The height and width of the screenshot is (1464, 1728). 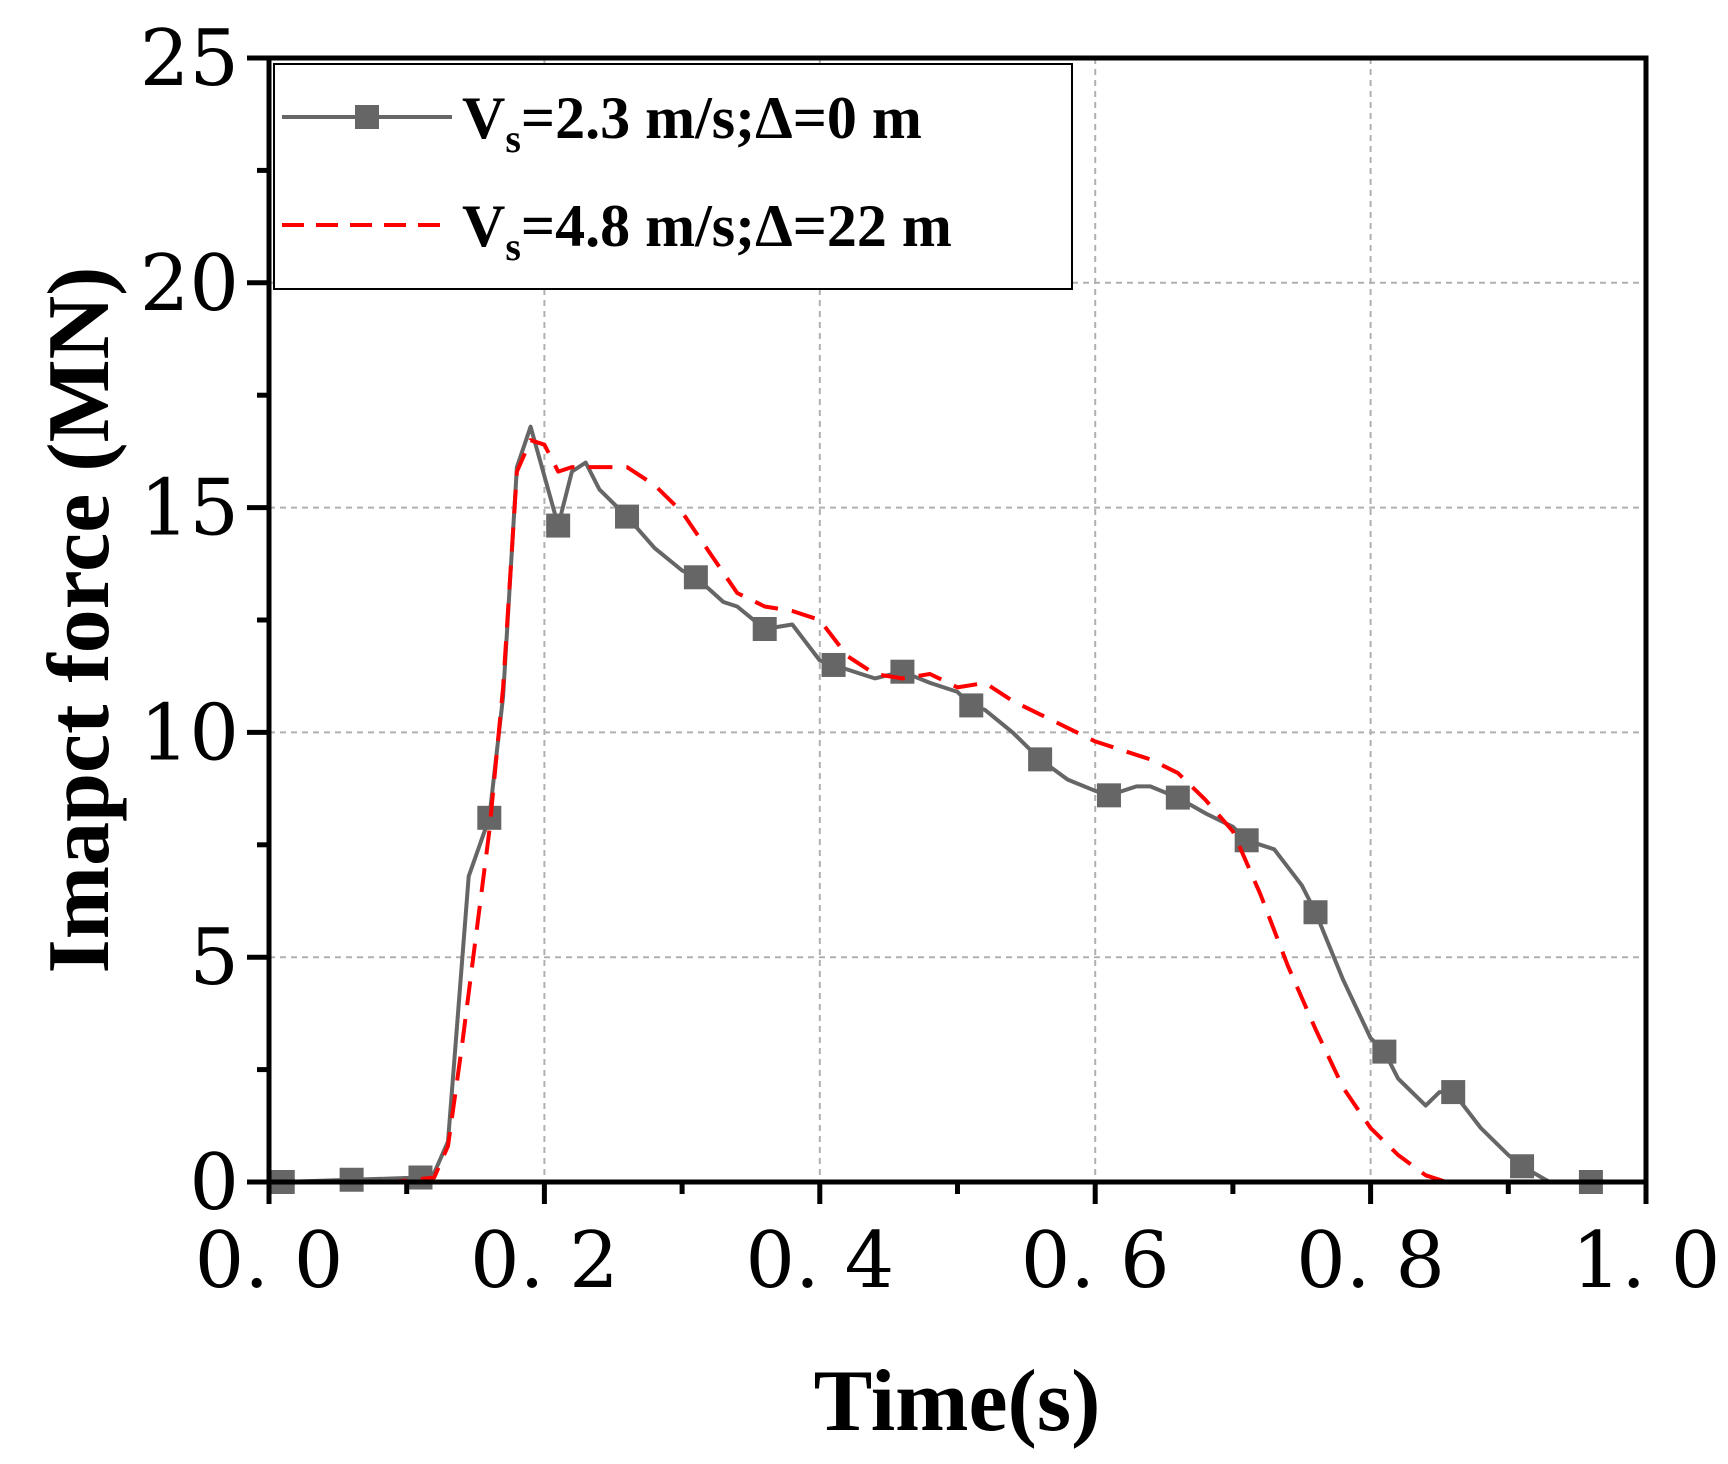 I want to click on legend: Vs=2.3 m/s;Δ=0 m Vs=4.8 m/s;Δ=22 m, so click(x=673, y=176).